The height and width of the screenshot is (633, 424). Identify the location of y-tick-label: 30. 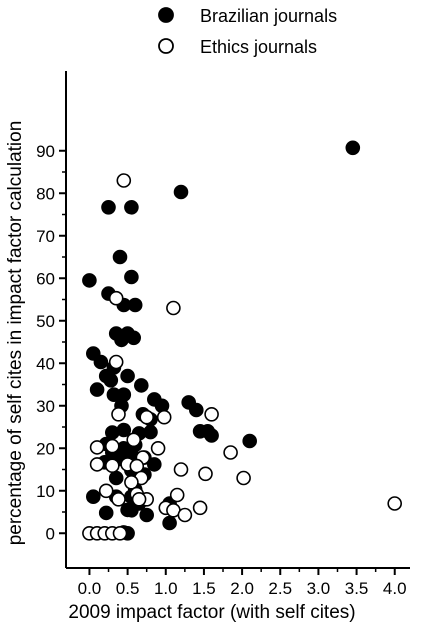
(45, 406).